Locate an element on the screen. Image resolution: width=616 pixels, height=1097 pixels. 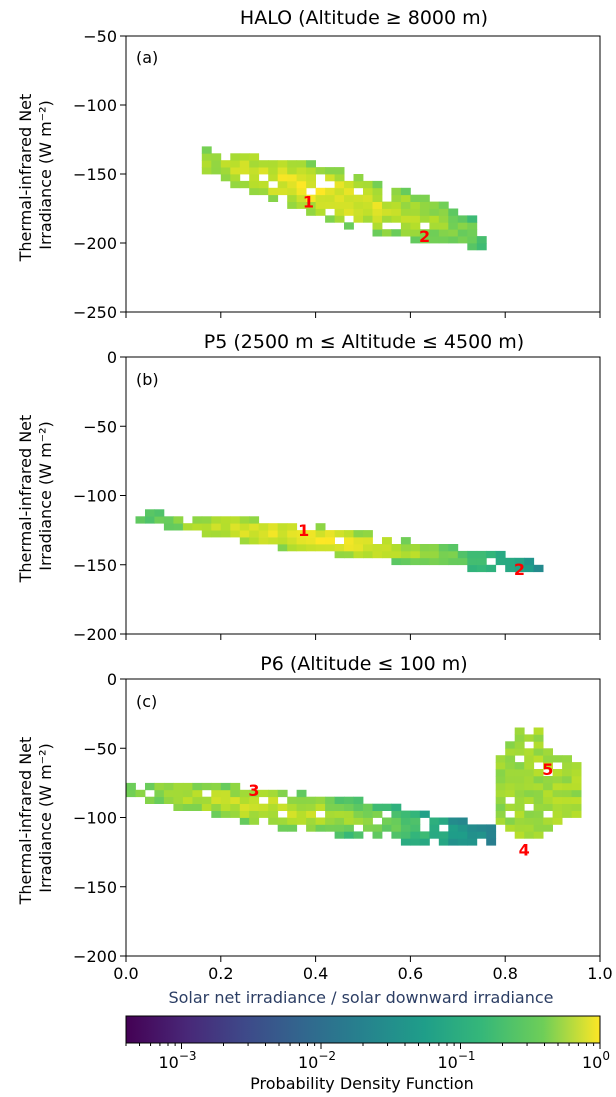
panel-b-point-labels: 12 is located at coordinates (411, 550).